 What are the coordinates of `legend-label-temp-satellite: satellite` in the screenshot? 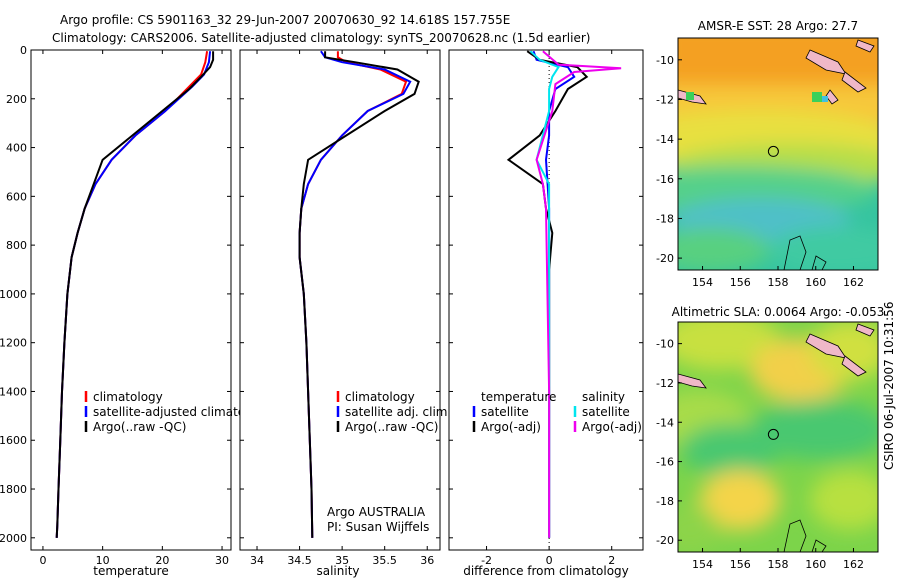 It's located at (505, 412).